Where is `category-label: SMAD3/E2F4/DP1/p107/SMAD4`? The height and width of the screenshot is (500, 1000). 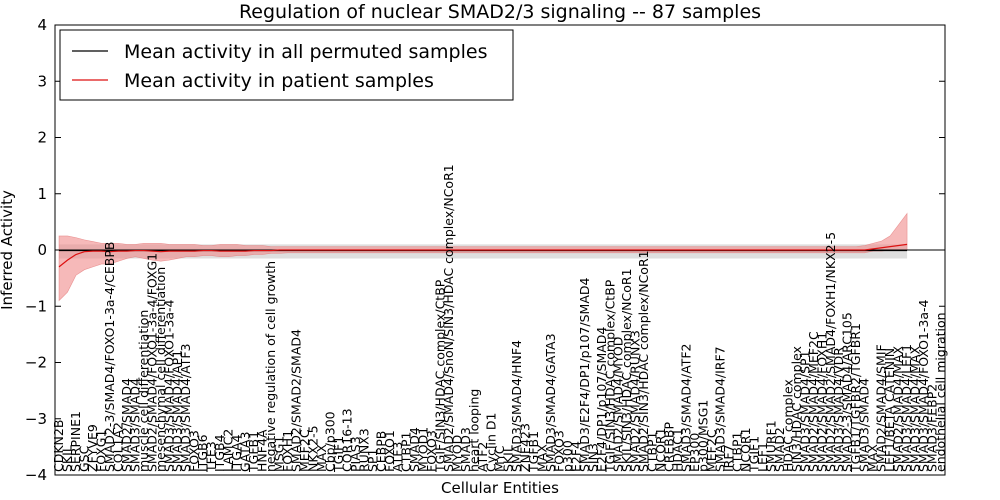
category-label: SMAD3/E2F4/DP1/p107/SMAD4 is located at coordinates (584, 375).